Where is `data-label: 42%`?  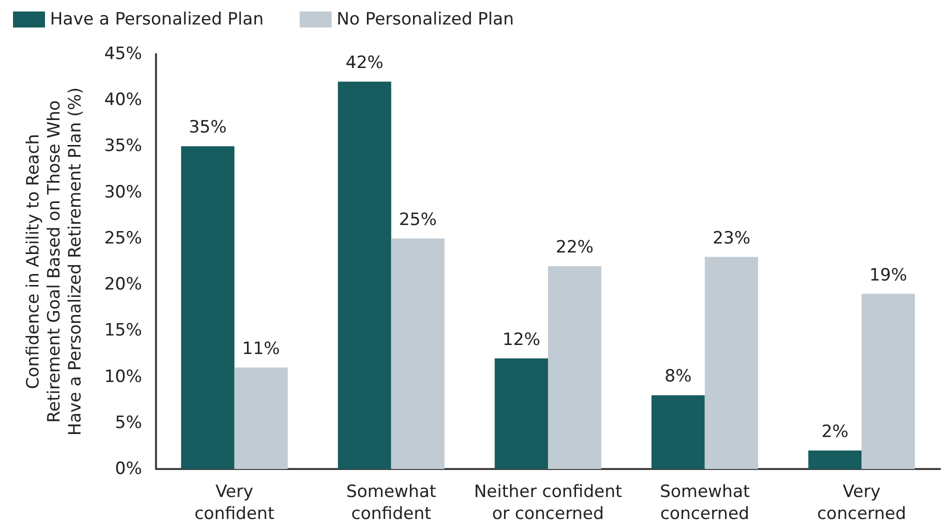 data-label: 42% is located at coordinates (365, 63).